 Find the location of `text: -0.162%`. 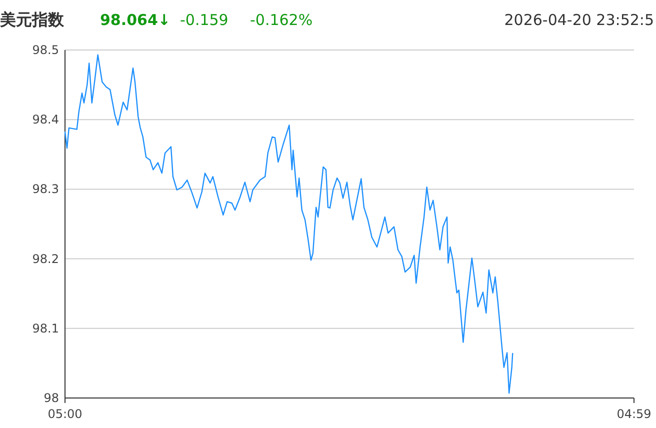

text: -0.162% is located at coordinates (281, 20).